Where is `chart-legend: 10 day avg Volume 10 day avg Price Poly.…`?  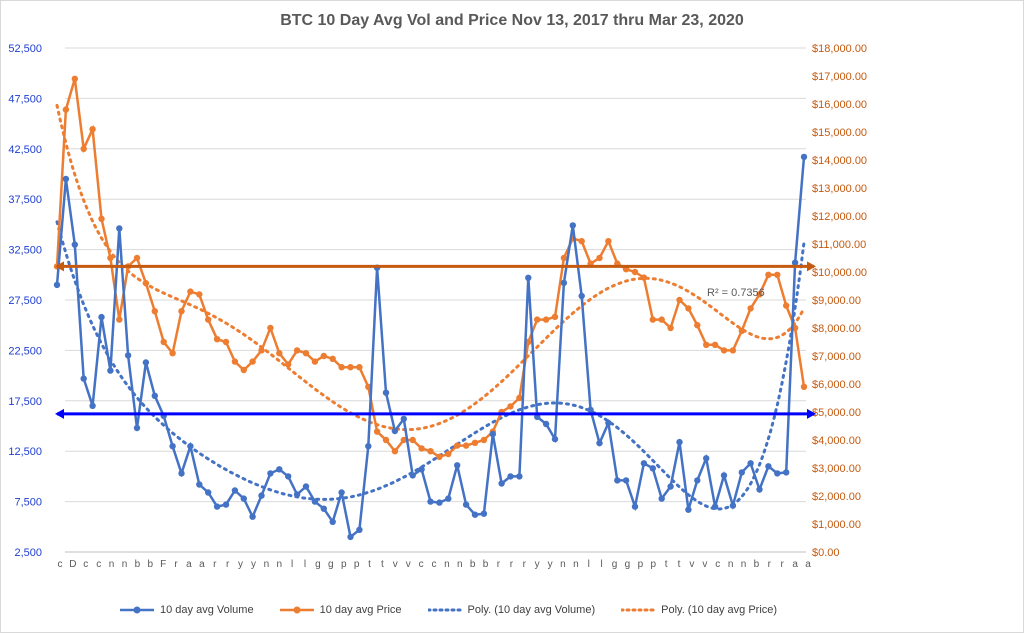 chart-legend: 10 day avg Volume 10 day avg Price Poly.… is located at coordinates (520, 610).